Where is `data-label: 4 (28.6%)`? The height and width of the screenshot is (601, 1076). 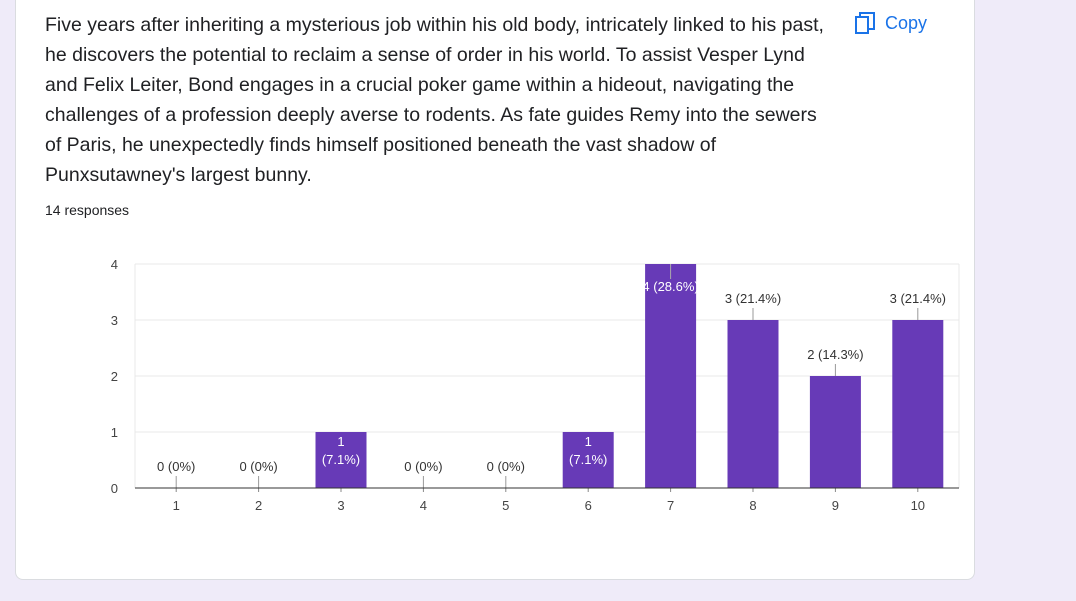 data-label: 4 (28.6%) is located at coordinates (670, 286).